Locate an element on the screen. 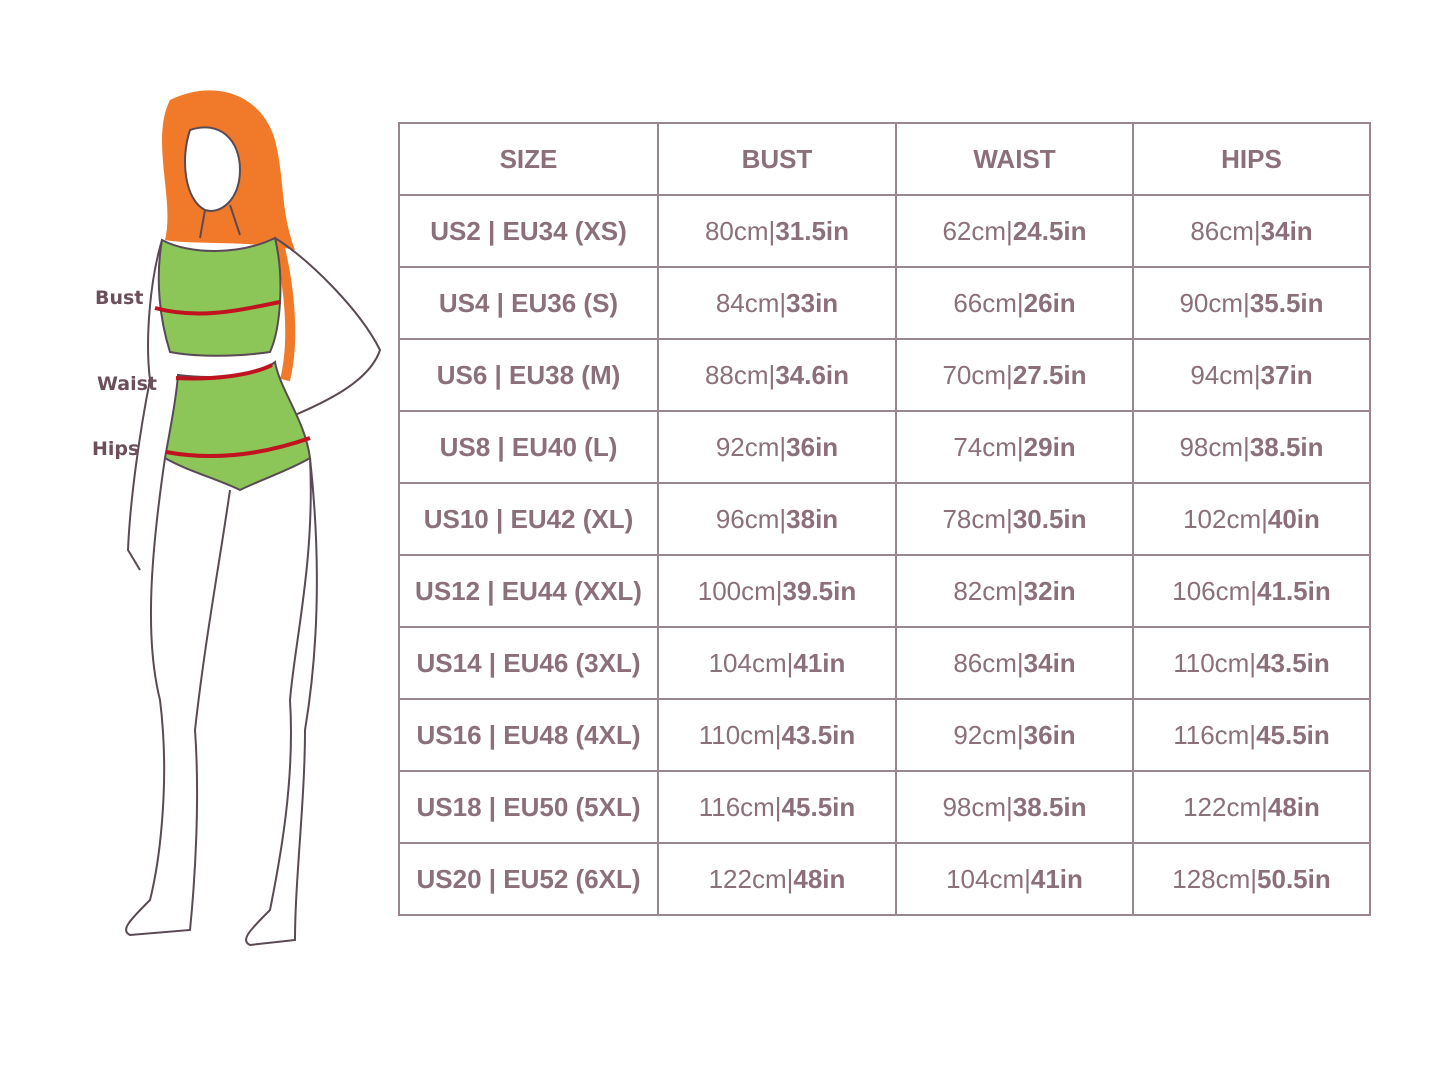 Image resolution: width=1445 pixels, height=1084 pixels. bust-cm-value: 96cm| is located at coordinates (751, 518).